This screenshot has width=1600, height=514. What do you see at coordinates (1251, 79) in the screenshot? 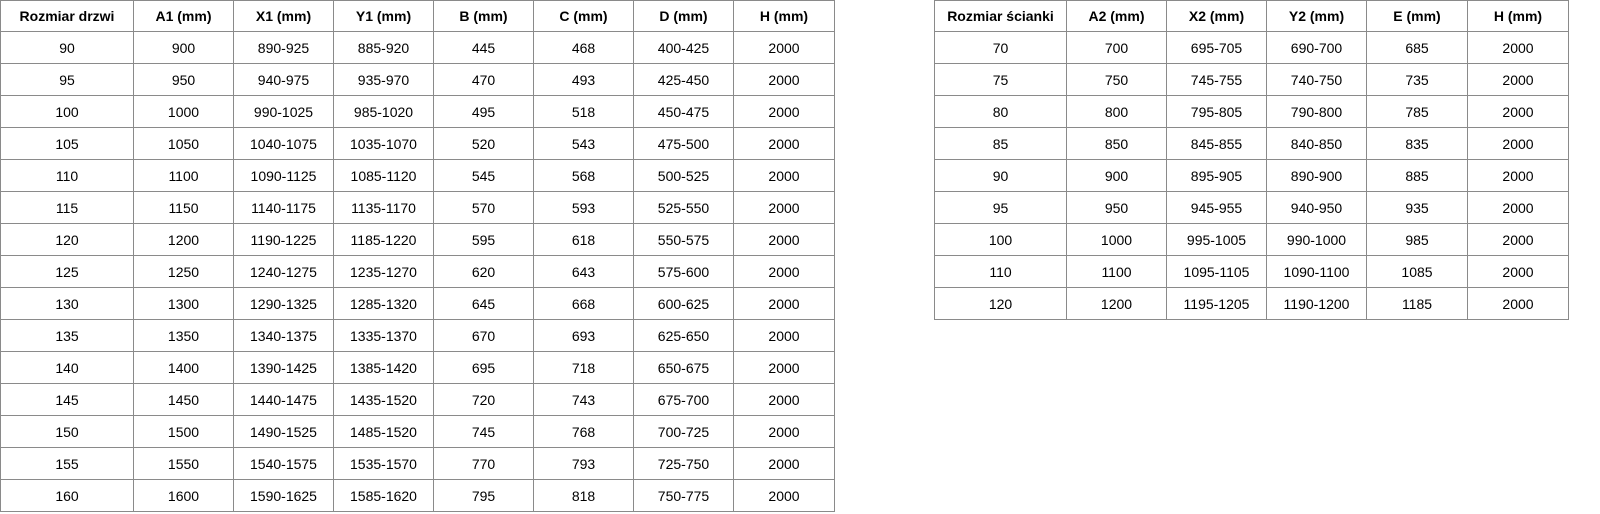
I see `table-row: 75 750 745-755 740-750 735 2000` at bounding box center [1251, 79].